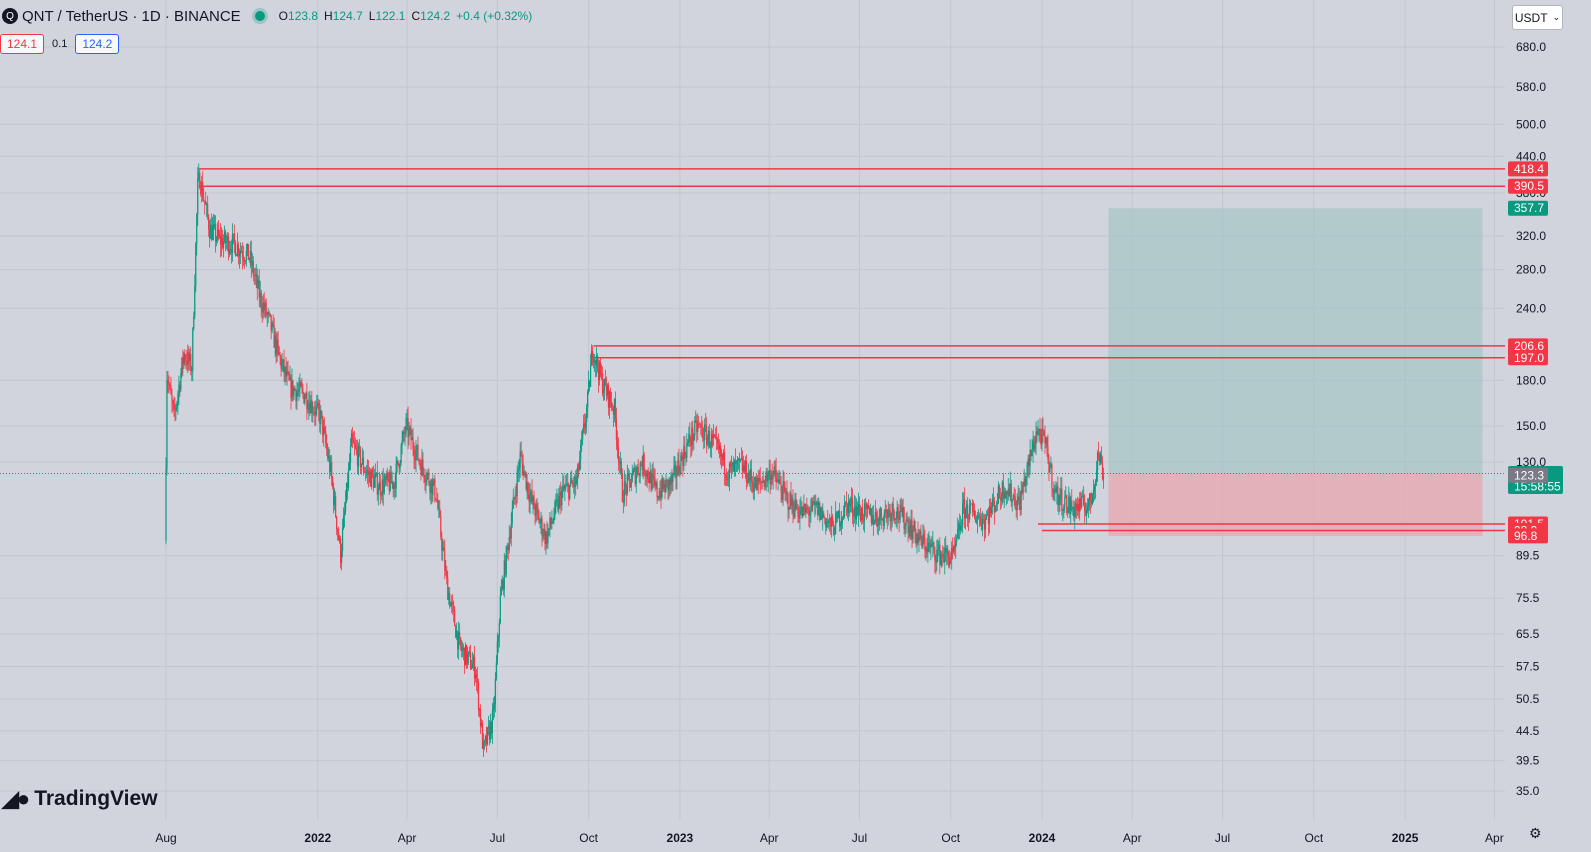 The width and height of the screenshot is (1591, 852). What do you see at coordinates (494, 16) in the screenshot?
I see `ohlc-change: +0.4 (+0.32%)` at bounding box center [494, 16].